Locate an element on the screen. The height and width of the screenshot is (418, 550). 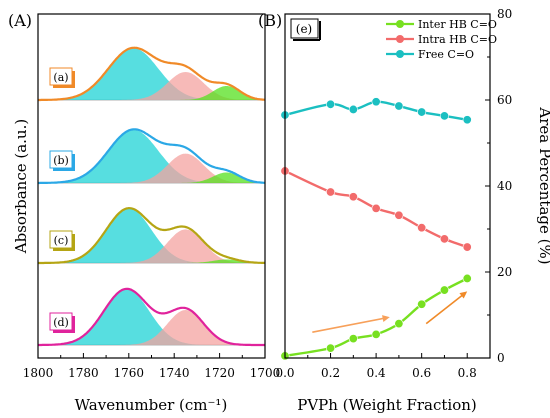
panel-a-label: (A) is located at coordinates (20, 20).